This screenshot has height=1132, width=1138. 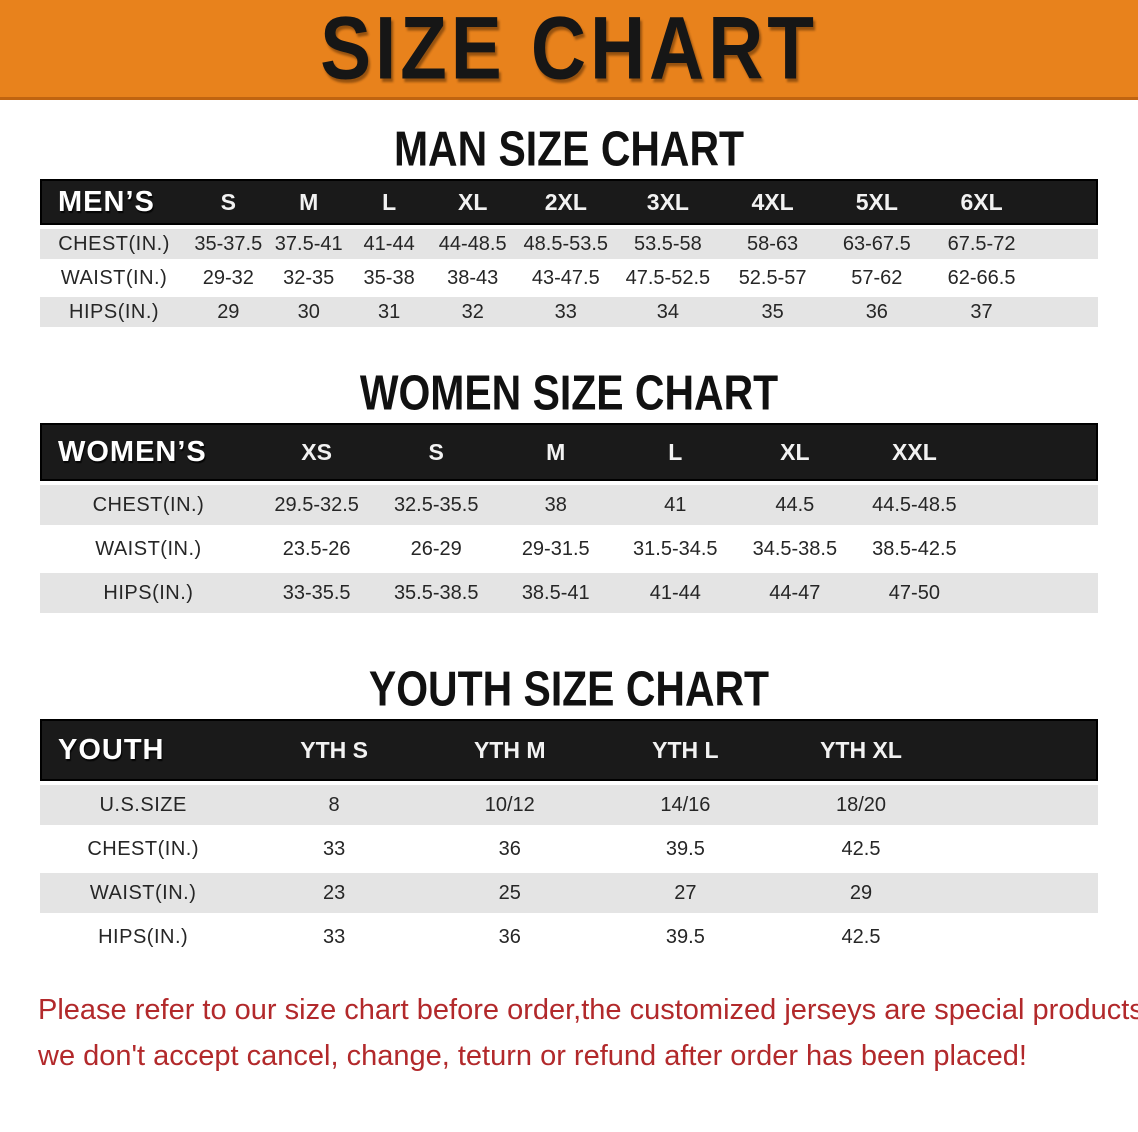 What do you see at coordinates (876, 243) in the screenshot?
I see `table-cell: 63-67.5` at bounding box center [876, 243].